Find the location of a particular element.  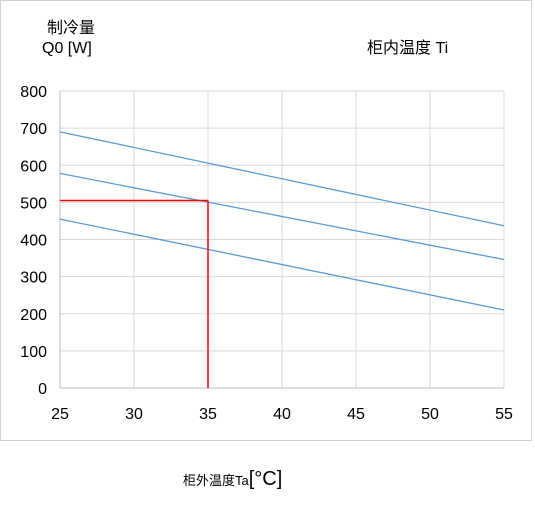

y-tick-label: 800 is located at coordinates (33, 92).